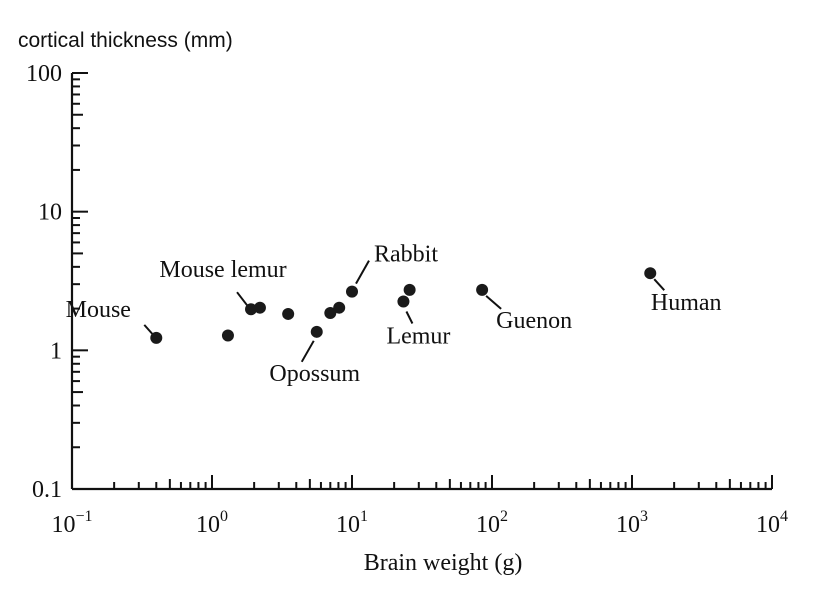  What do you see at coordinates (418, 336) in the screenshot?
I see `annotation-label: Lemur` at bounding box center [418, 336].